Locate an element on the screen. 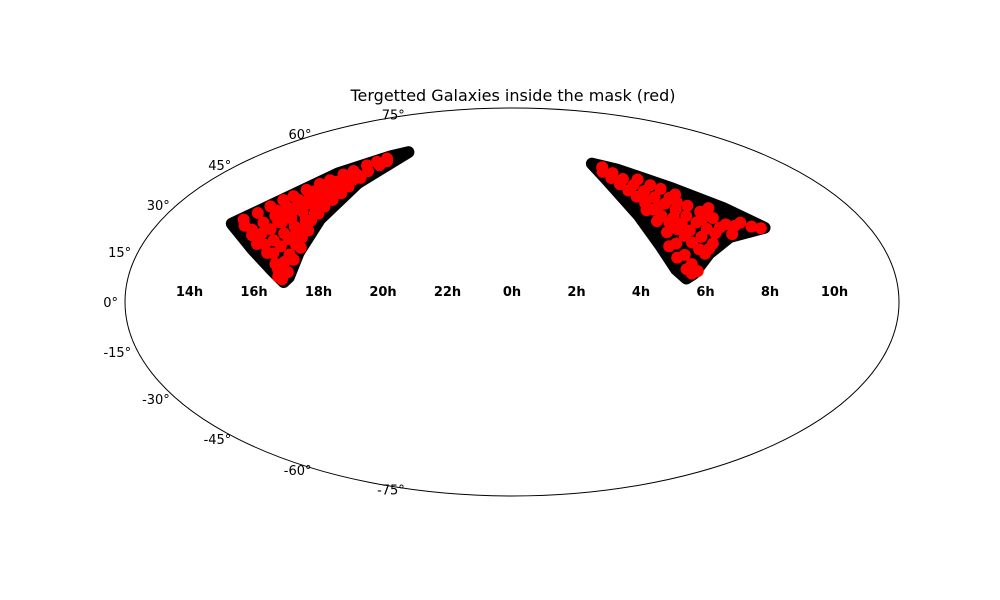 The width and height of the screenshot is (1000, 600). ra-tick-label: 10h is located at coordinates (834, 292).